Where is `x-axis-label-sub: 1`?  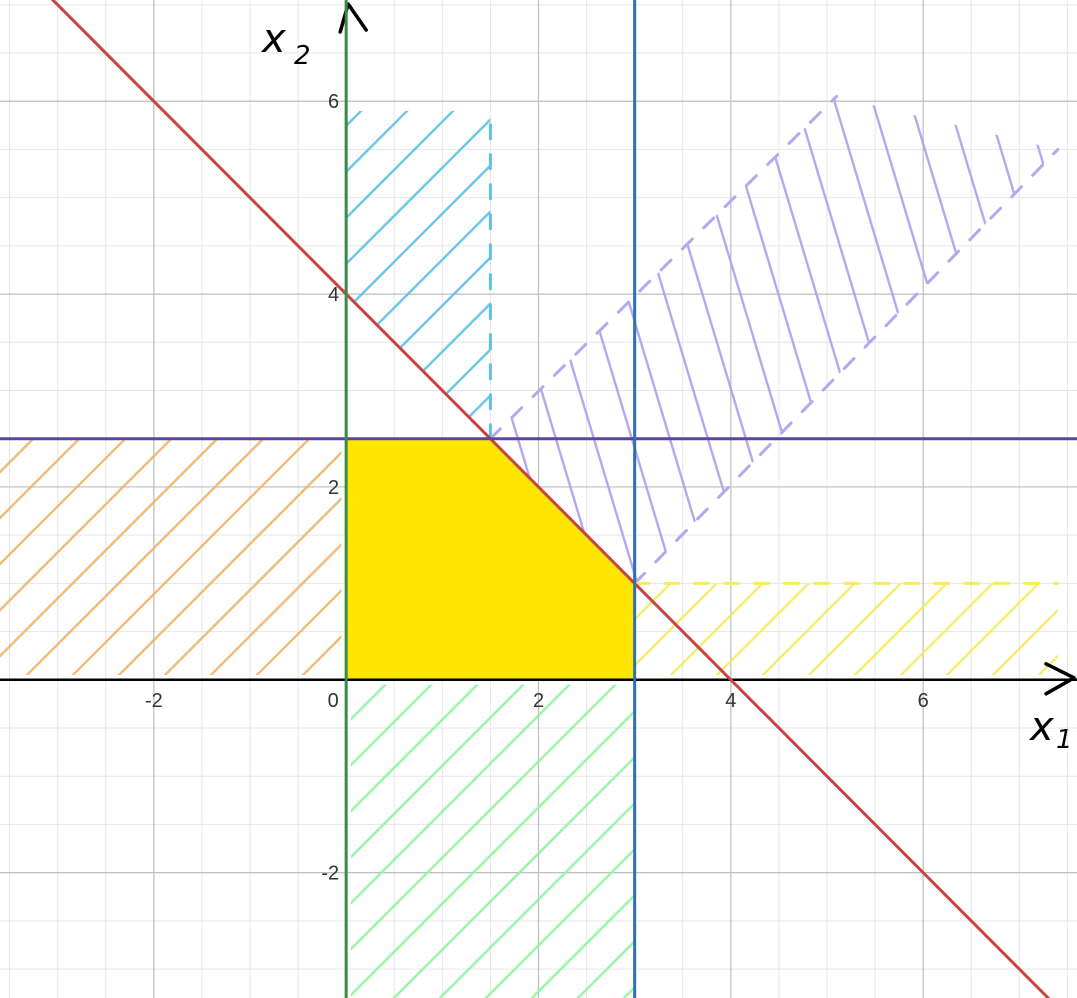 x-axis-label-sub: 1 is located at coordinates (1064, 740).